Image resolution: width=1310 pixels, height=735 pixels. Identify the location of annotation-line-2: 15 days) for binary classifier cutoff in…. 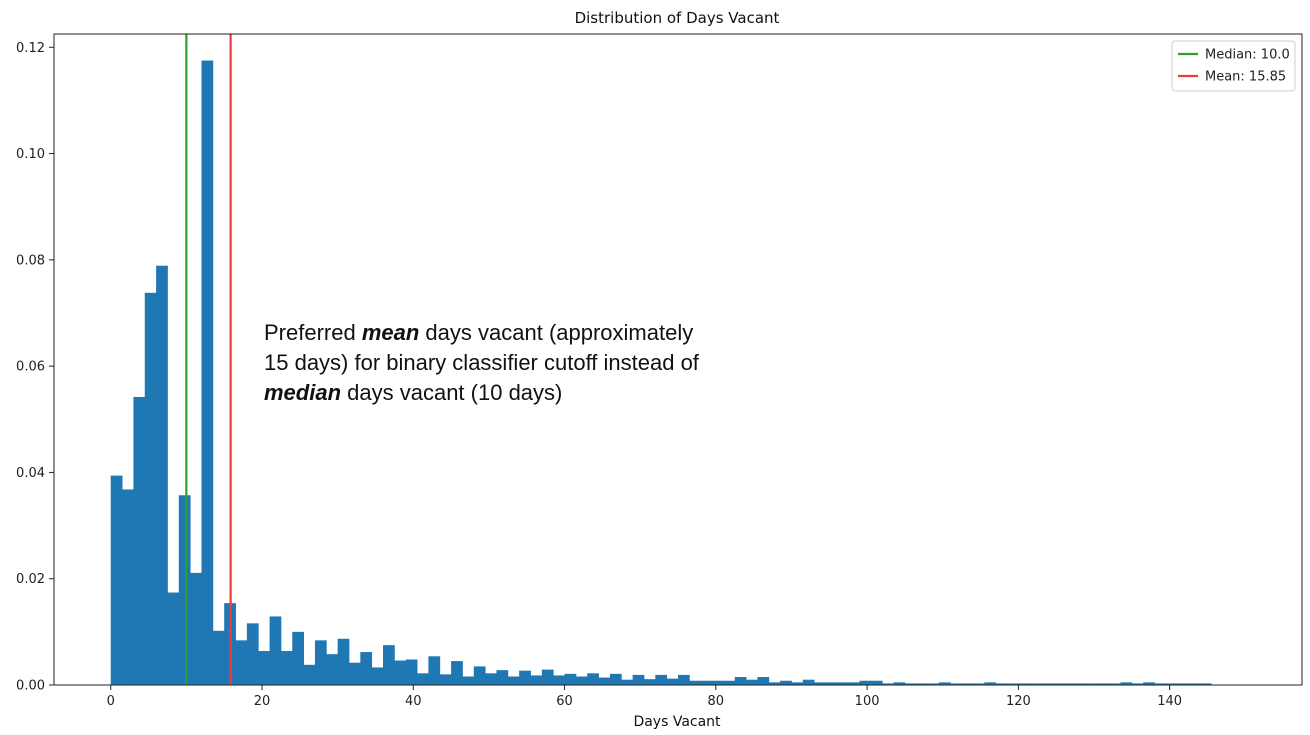
(481, 362).